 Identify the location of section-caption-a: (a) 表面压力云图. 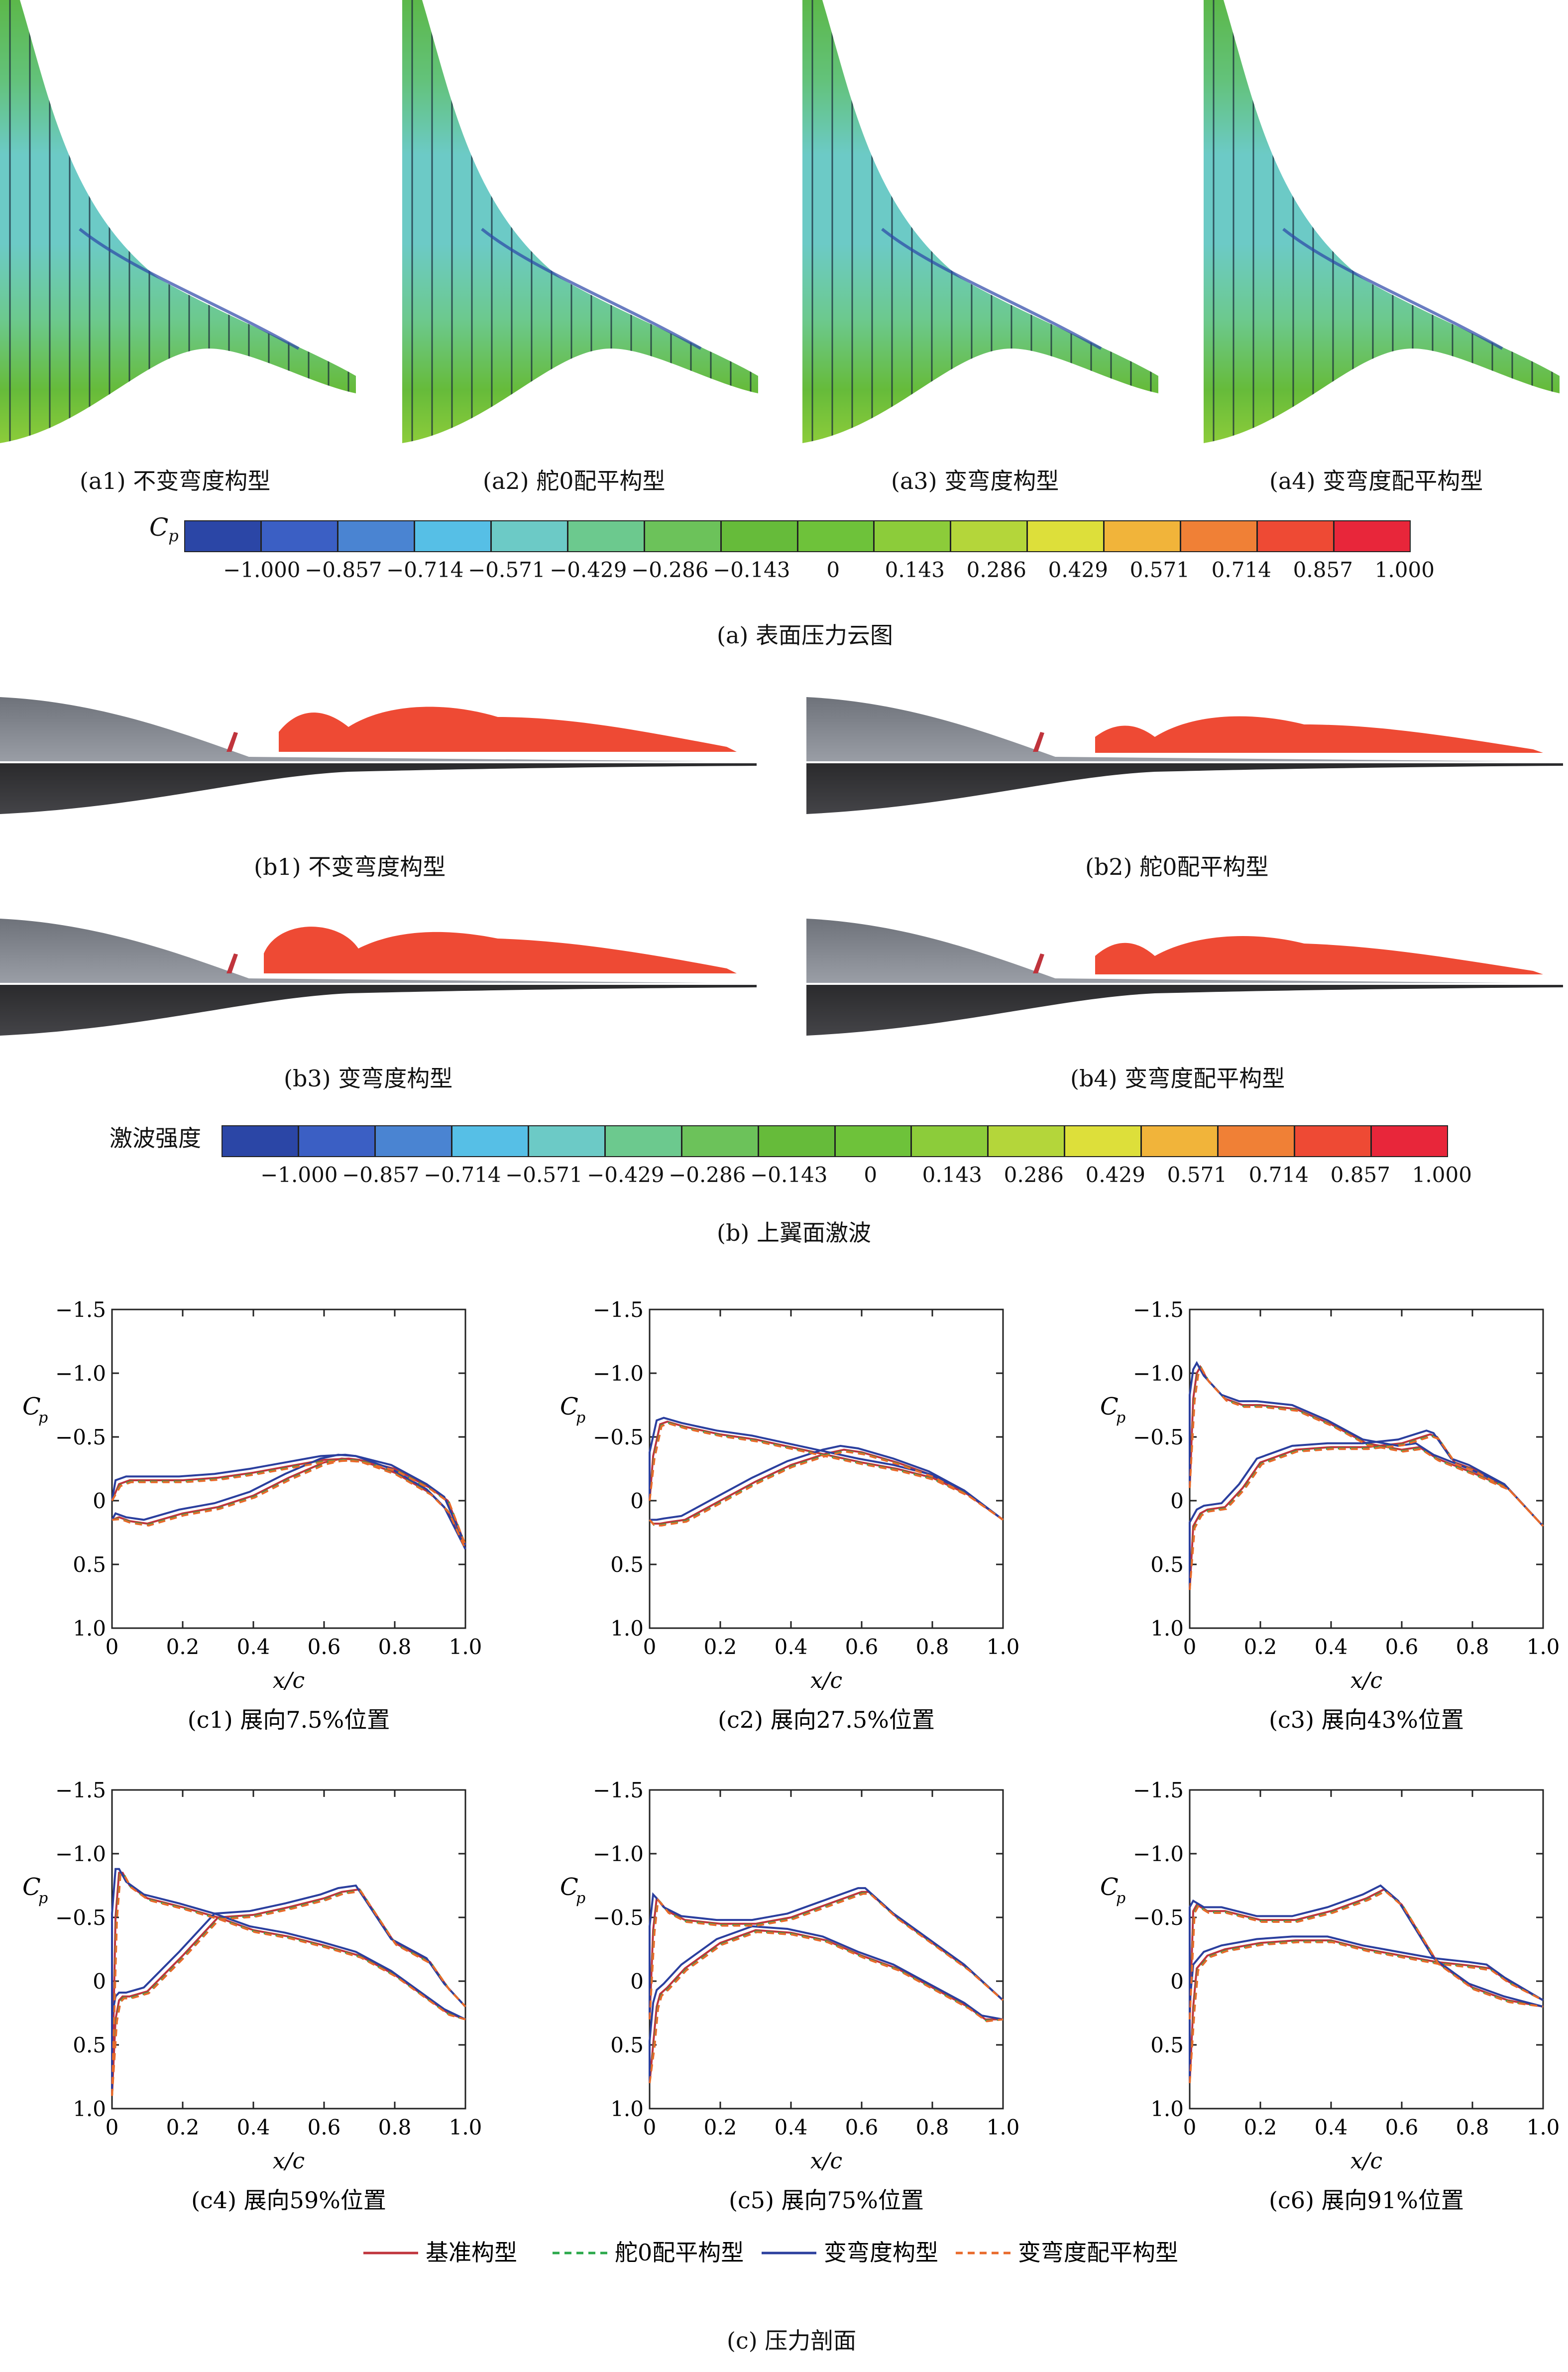
(805, 635).